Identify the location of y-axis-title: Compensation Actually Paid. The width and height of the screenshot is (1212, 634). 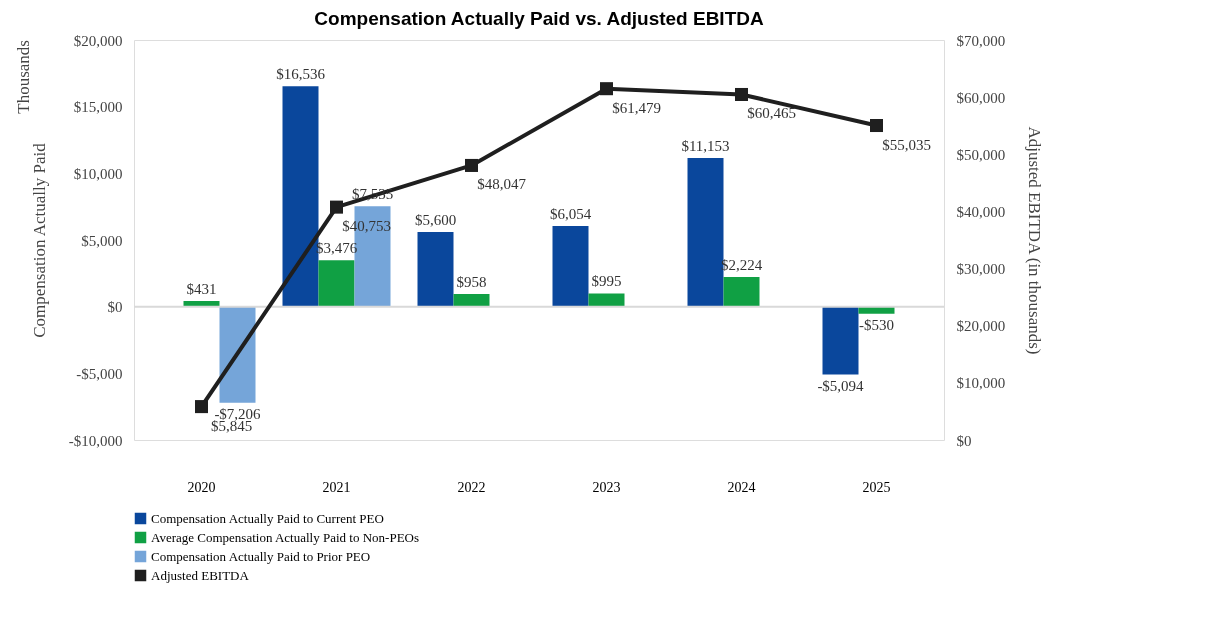
(39, 240).